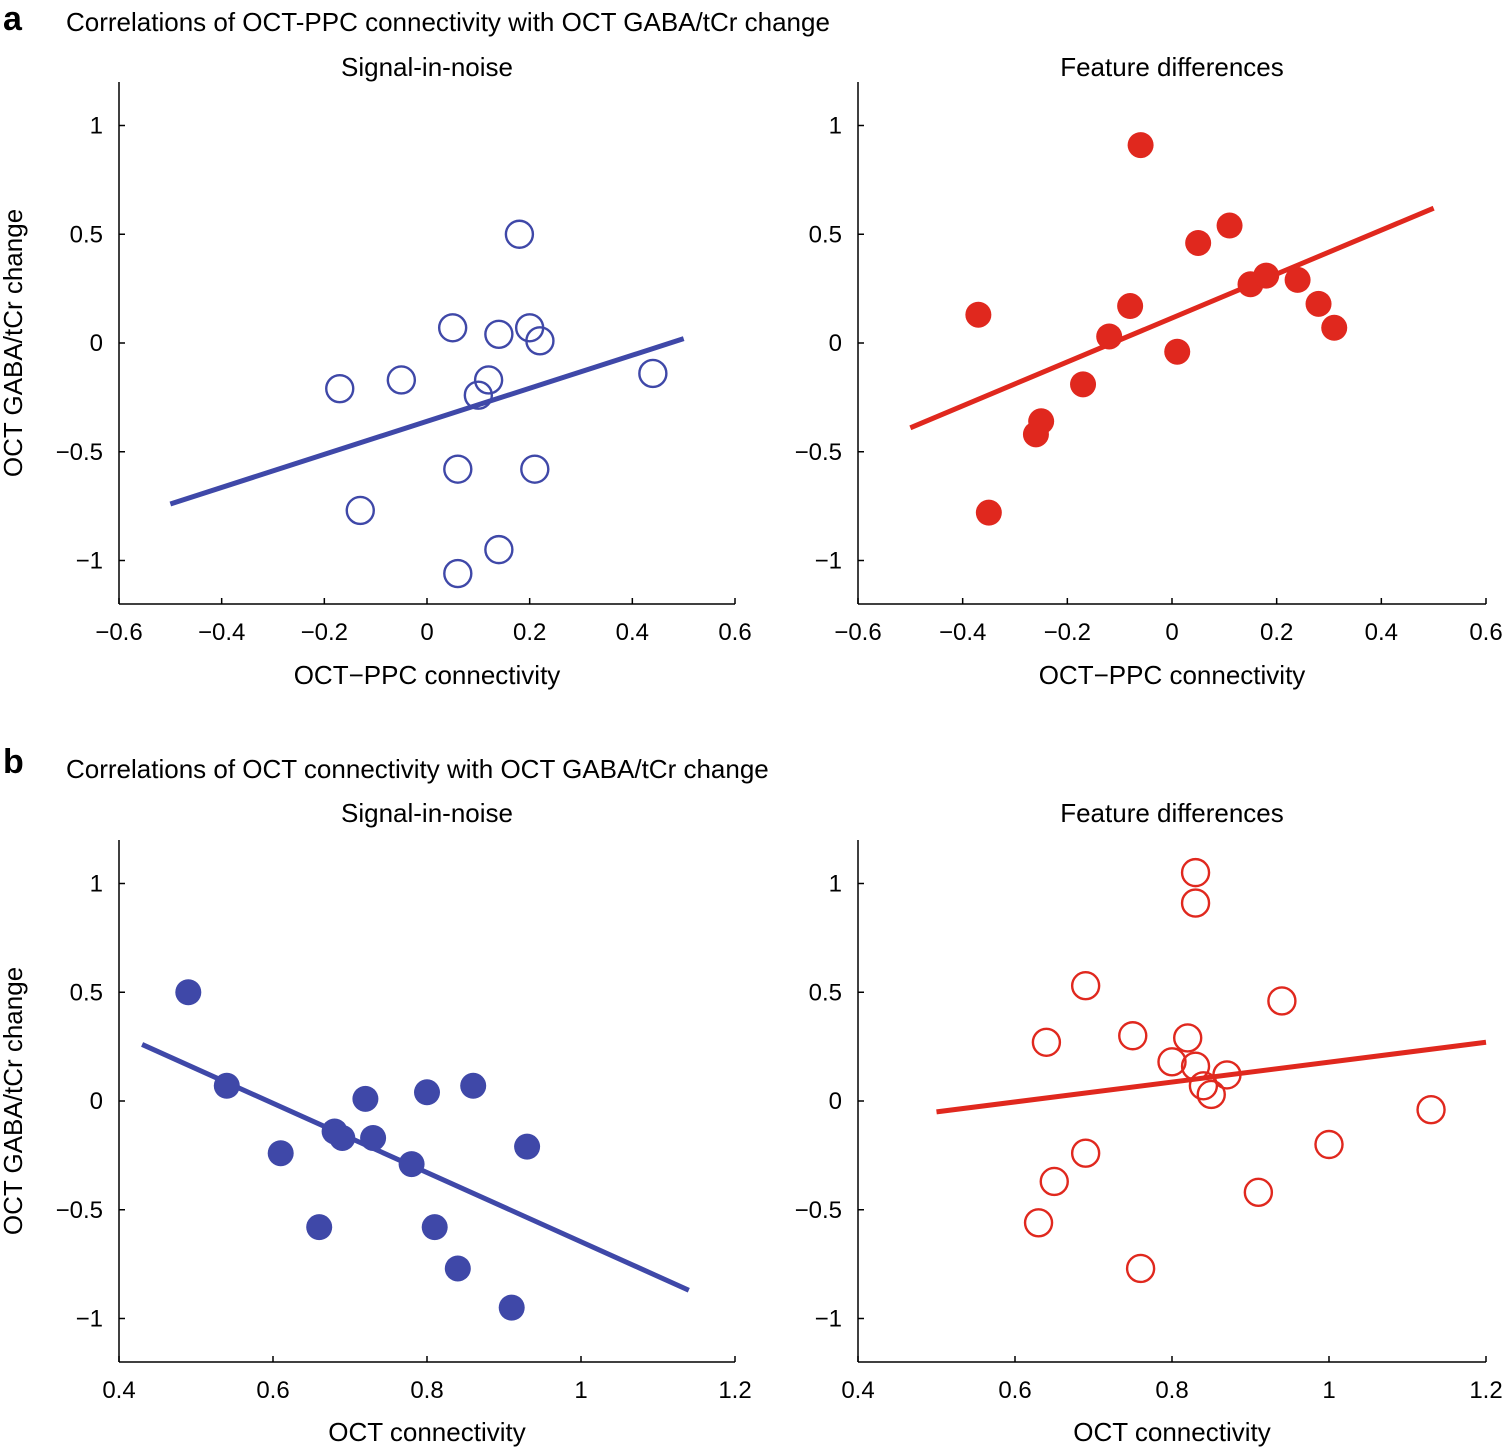 This screenshot has width=1505, height=1450. What do you see at coordinates (118, 632) in the screenshot?
I see `x-tick-label: −0.6` at bounding box center [118, 632].